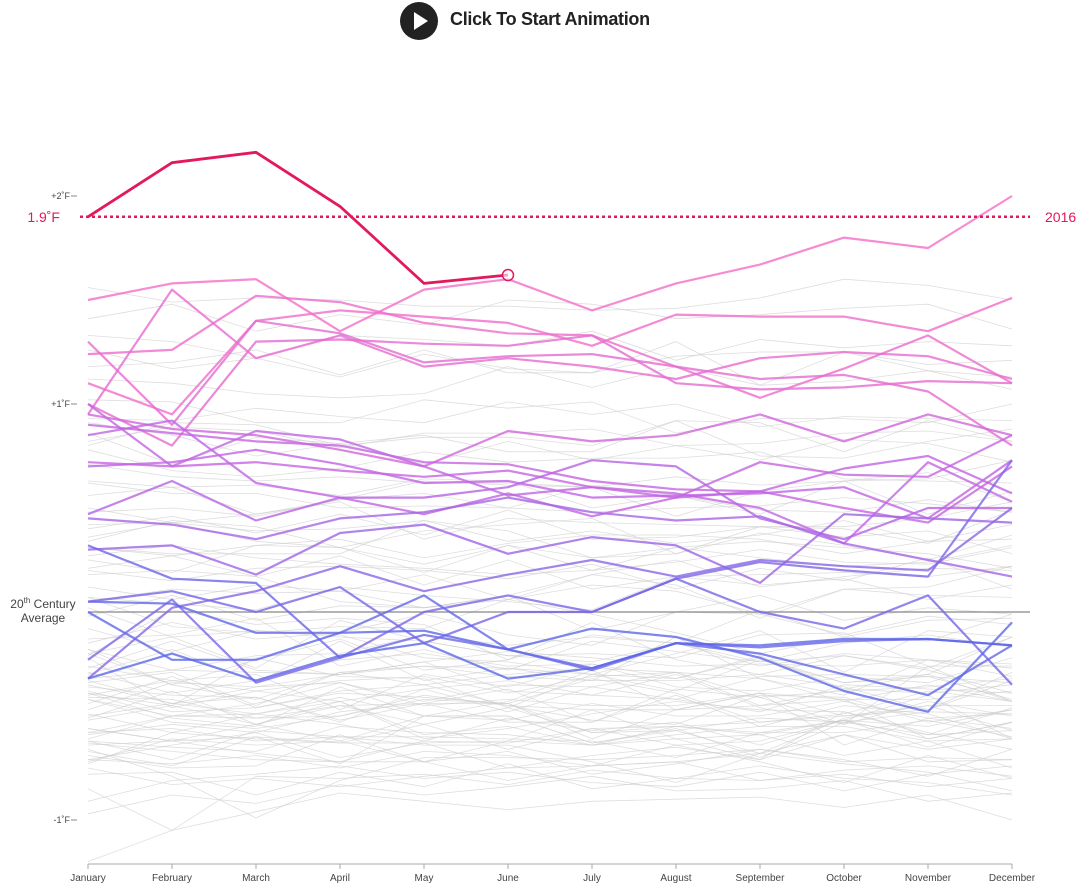 The width and height of the screenshot is (1088, 889). I want to click on x-tick-label-october: October, so click(844, 878).